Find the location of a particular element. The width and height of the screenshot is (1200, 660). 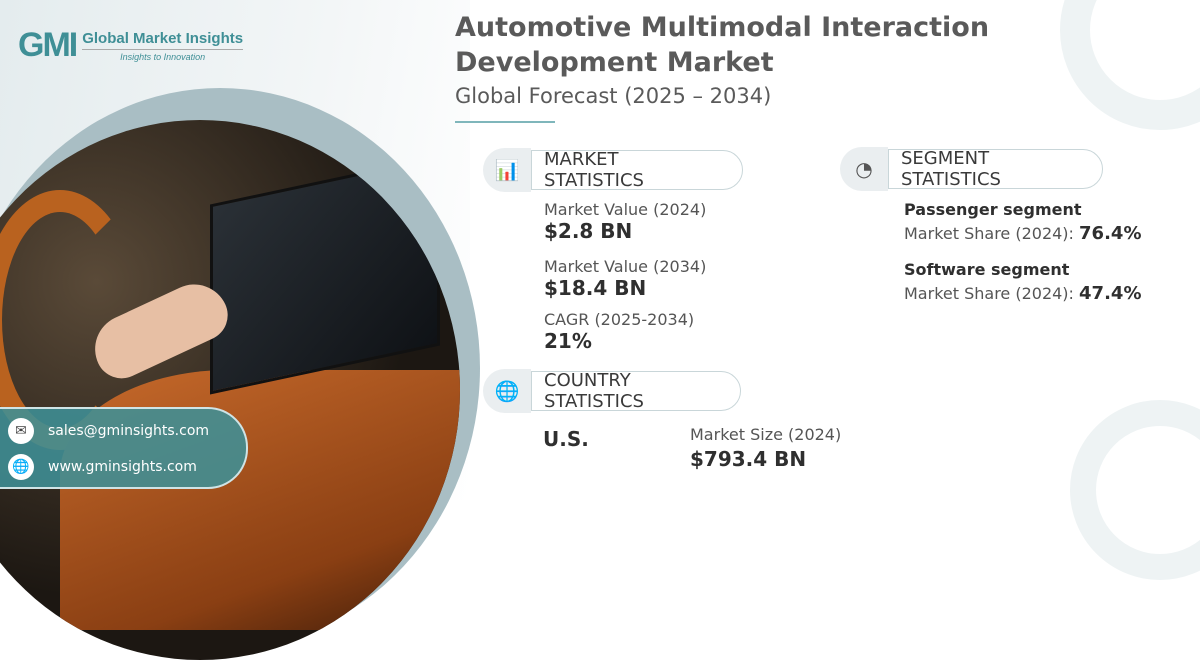

segment-share-value: 47.4% is located at coordinates (1110, 293).